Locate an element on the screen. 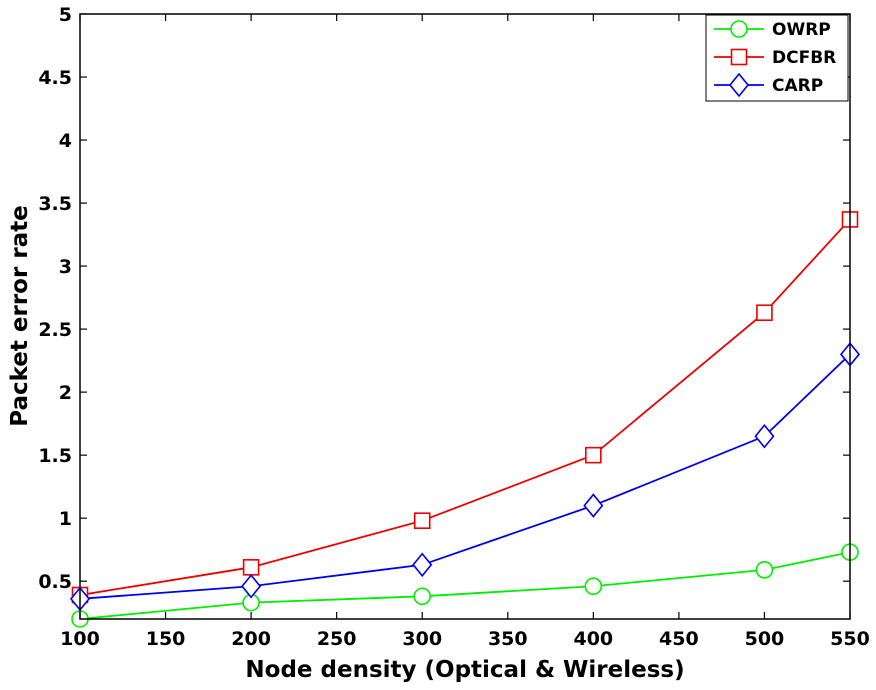 The image size is (876, 690). legend: OWRP DCFBR CARP is located at coordinates (777, 58).